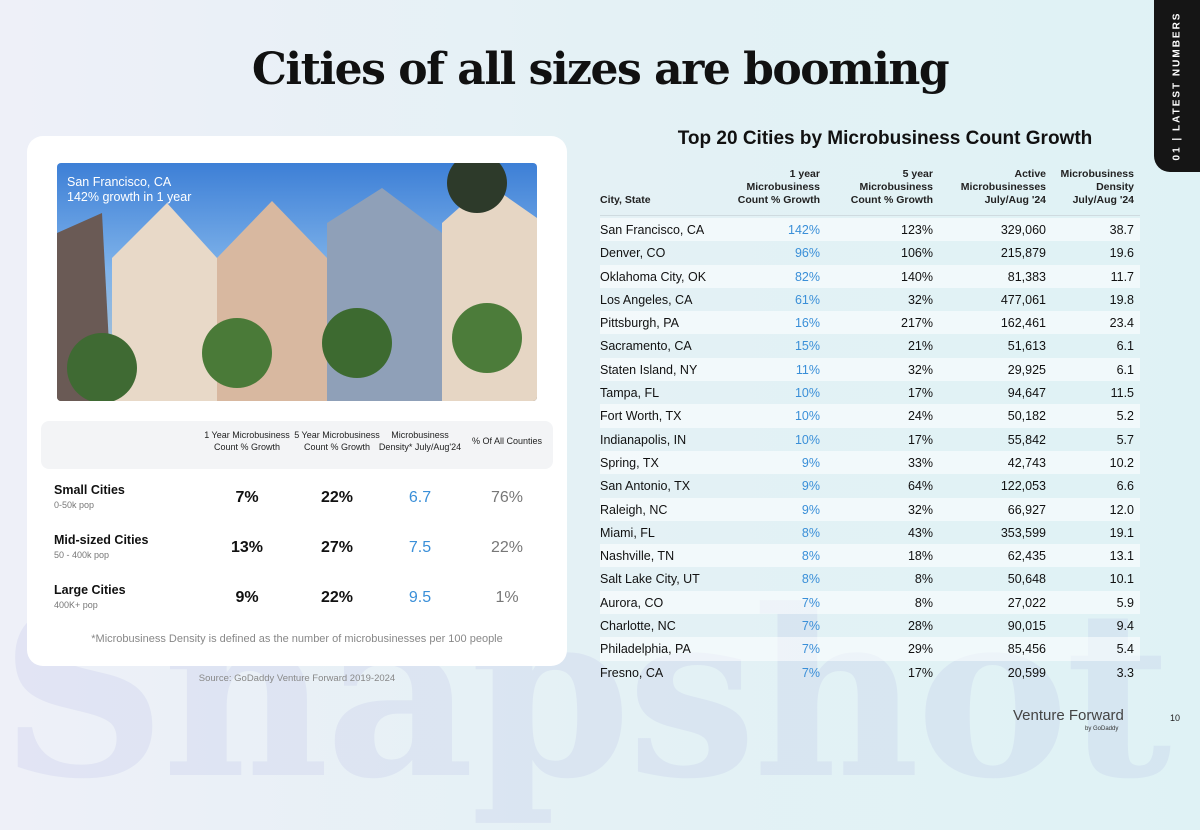 Image resolution: width=1200 pixels, height=830 pixels. What do you see at coordinates (920, 486) in the screenshot?
I see `cell-growth-5yr: 64%` at bounding box center [920, 486].